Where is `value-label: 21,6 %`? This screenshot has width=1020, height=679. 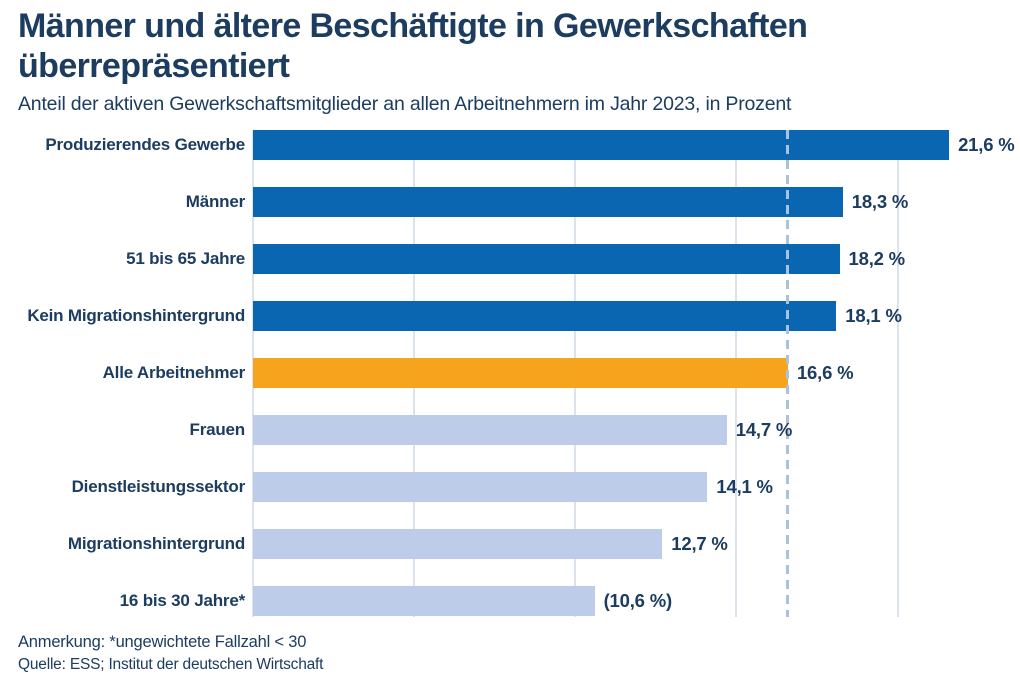 value-label: 21,6 % is located at coordinates (986, 144).